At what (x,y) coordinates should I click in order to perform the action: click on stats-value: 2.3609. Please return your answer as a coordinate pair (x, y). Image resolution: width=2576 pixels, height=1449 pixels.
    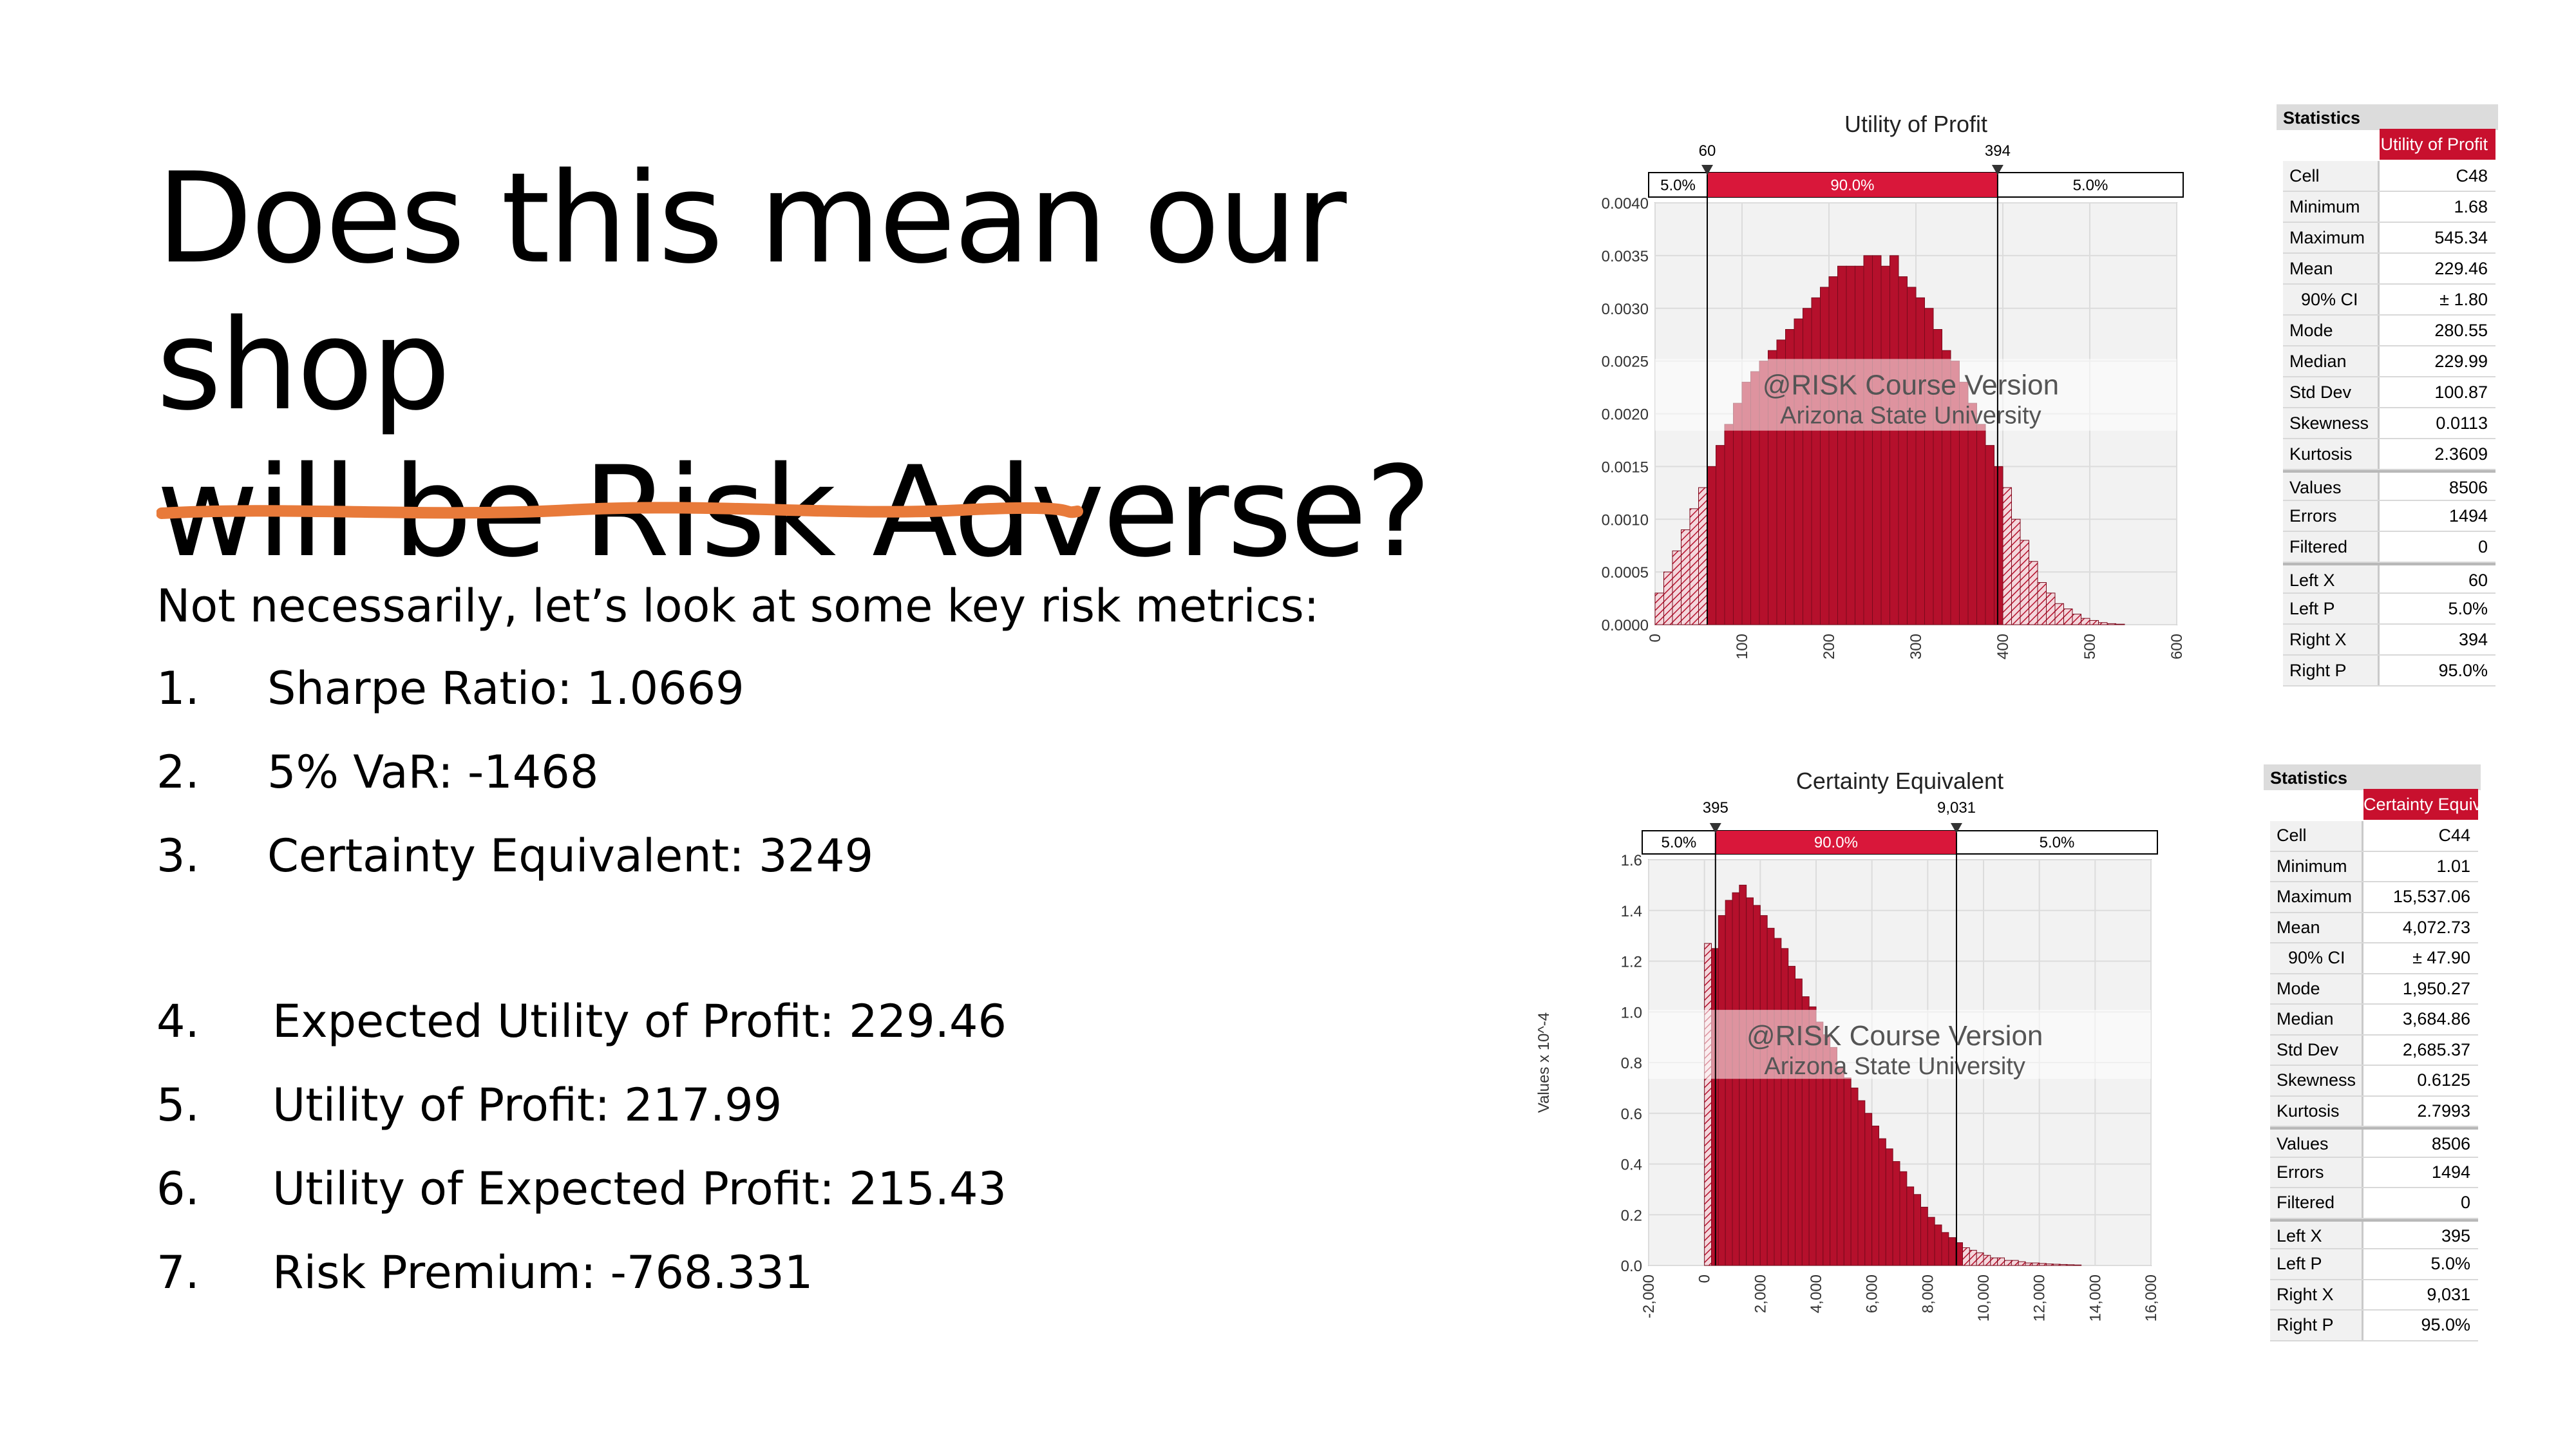
    Looking at the image, I should click on (2461, 454).